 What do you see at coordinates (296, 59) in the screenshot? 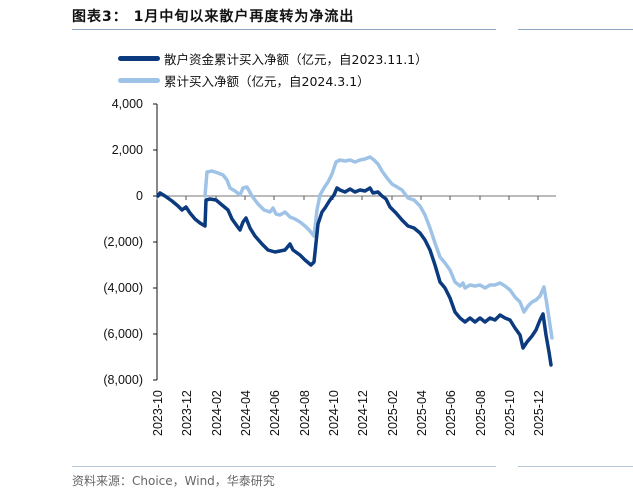
I see `legend-label-retail: 散户资金累计买入净额（亿元，自2023.11.1）` at bounding box center [296, 59].